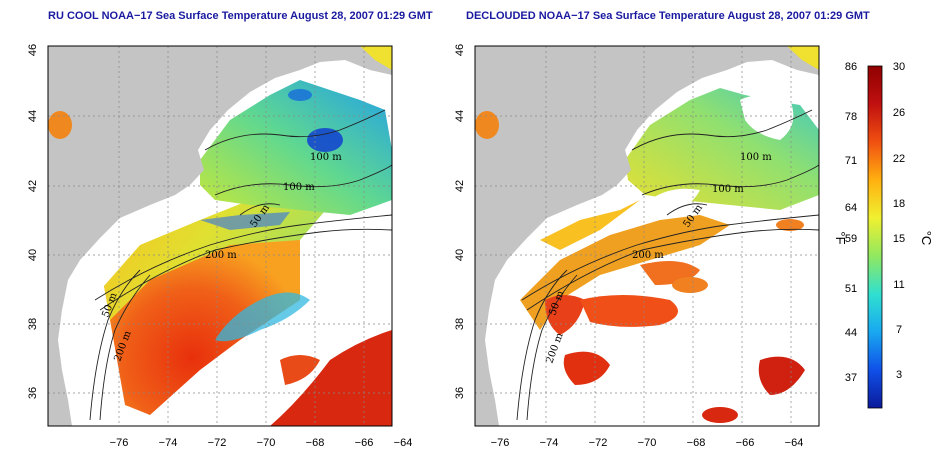 This screenshot has height=475, width=950. Describe the element at coordinates (33, 186) in the screenshot. I see `left-lat-tick: 42` at that location.